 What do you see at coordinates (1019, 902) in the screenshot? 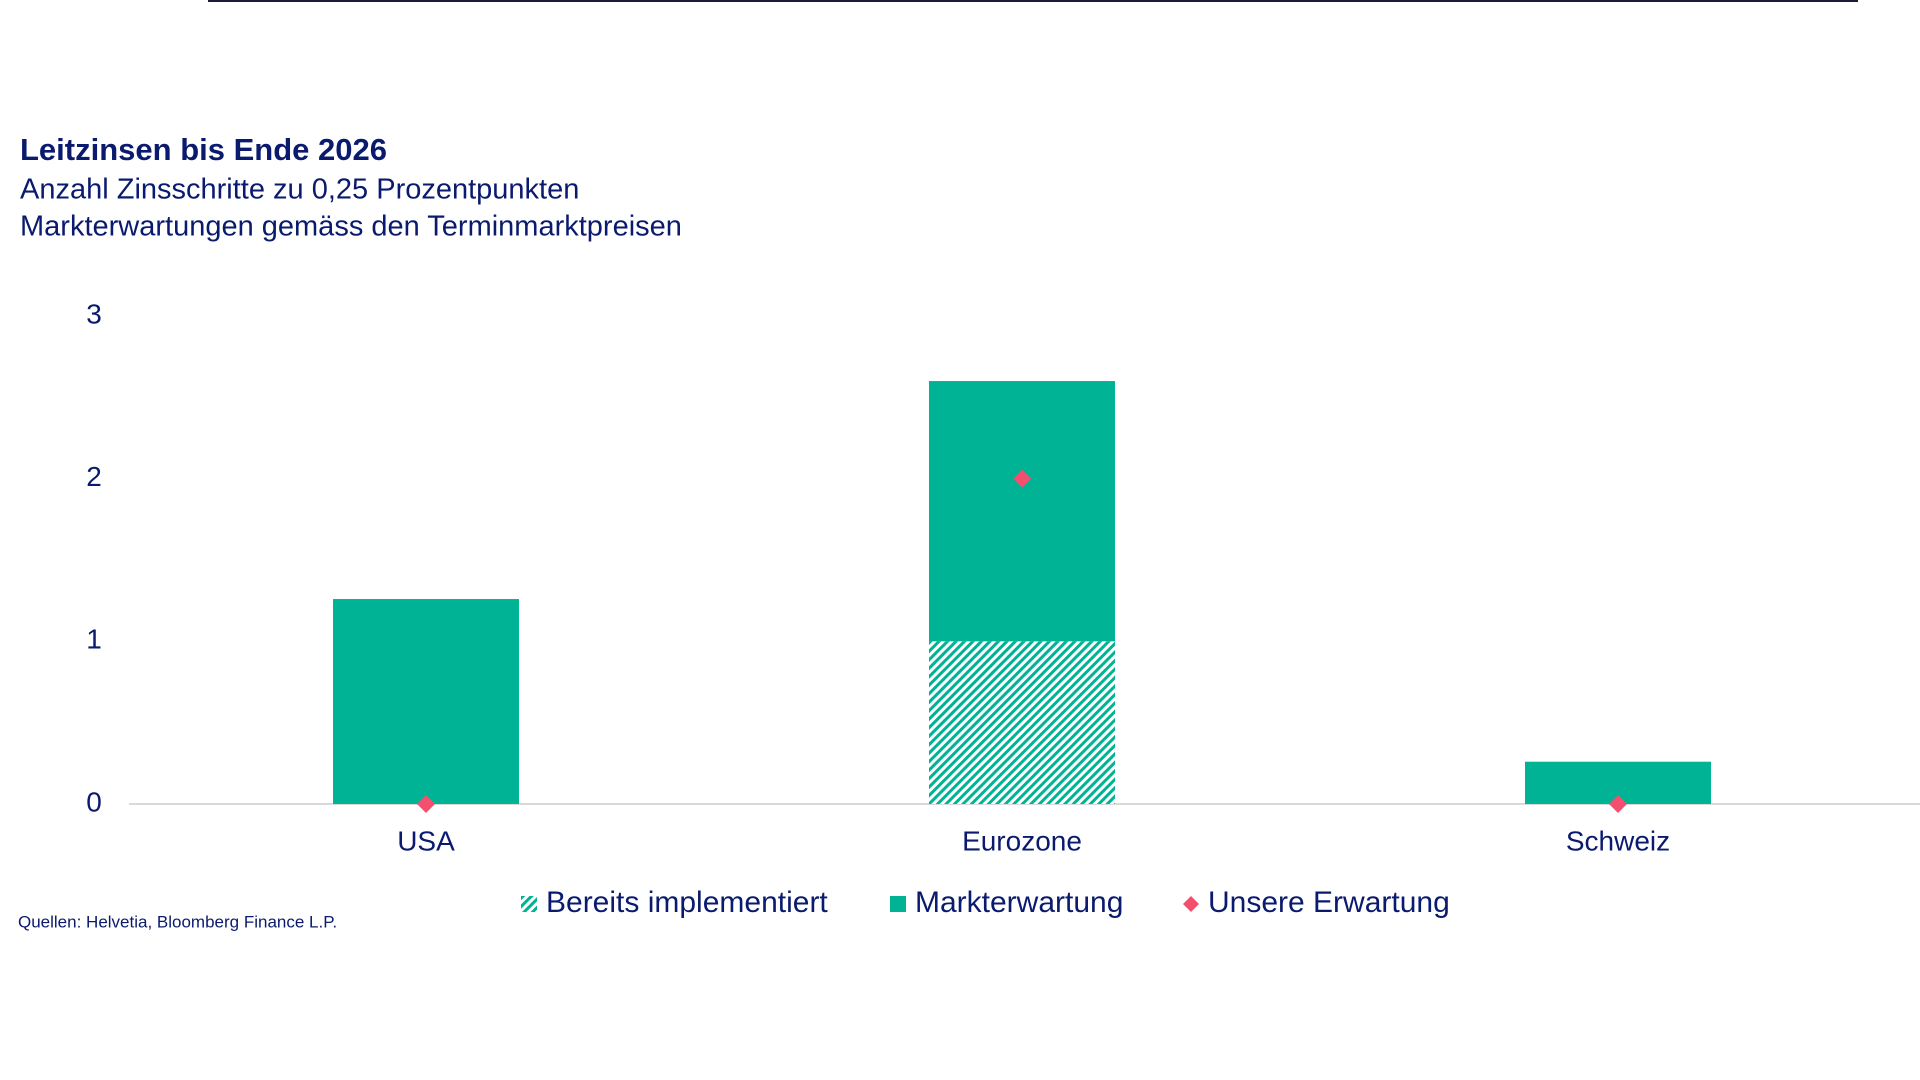
I see `legend-label: Markterwartung` at bounding box center [1019, 902].